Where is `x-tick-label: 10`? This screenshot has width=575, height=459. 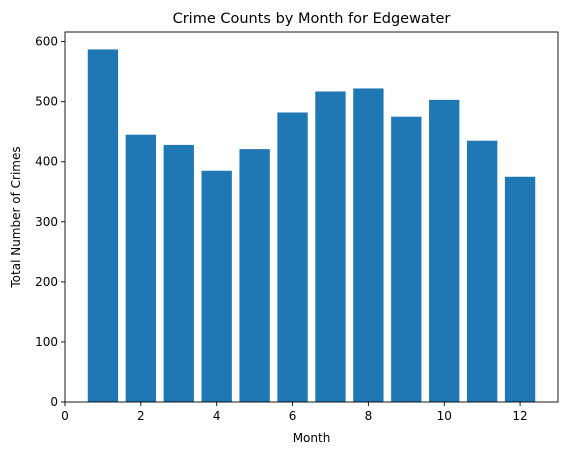
x-tick-label: 10 is located at coordinates (444, 416).